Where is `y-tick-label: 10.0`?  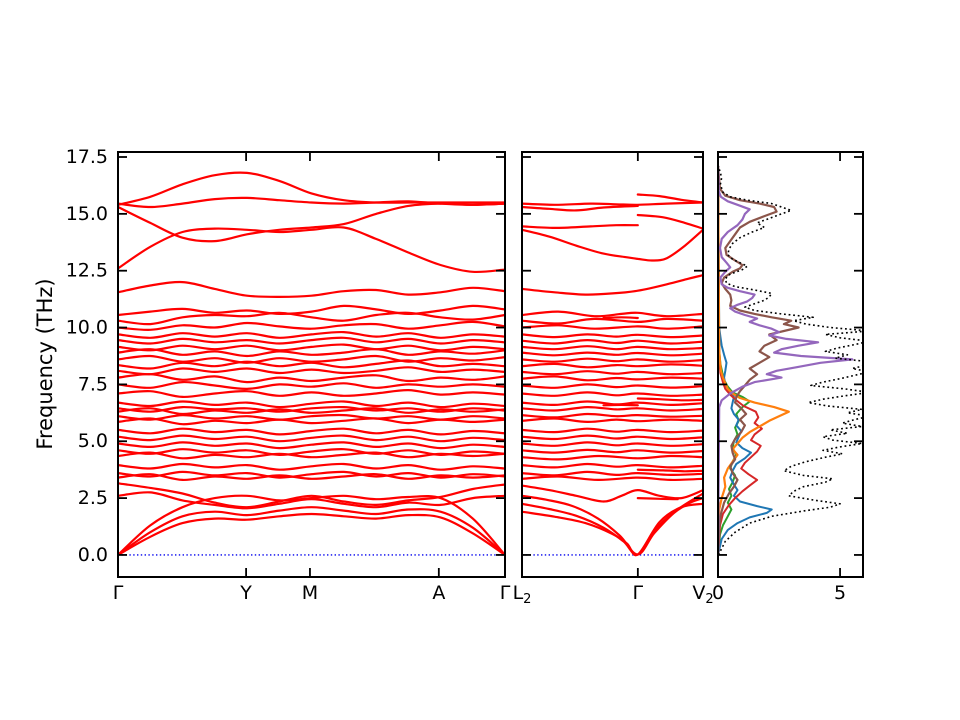
y-tick-label: 10.0 is located at coordinates (87, 328).